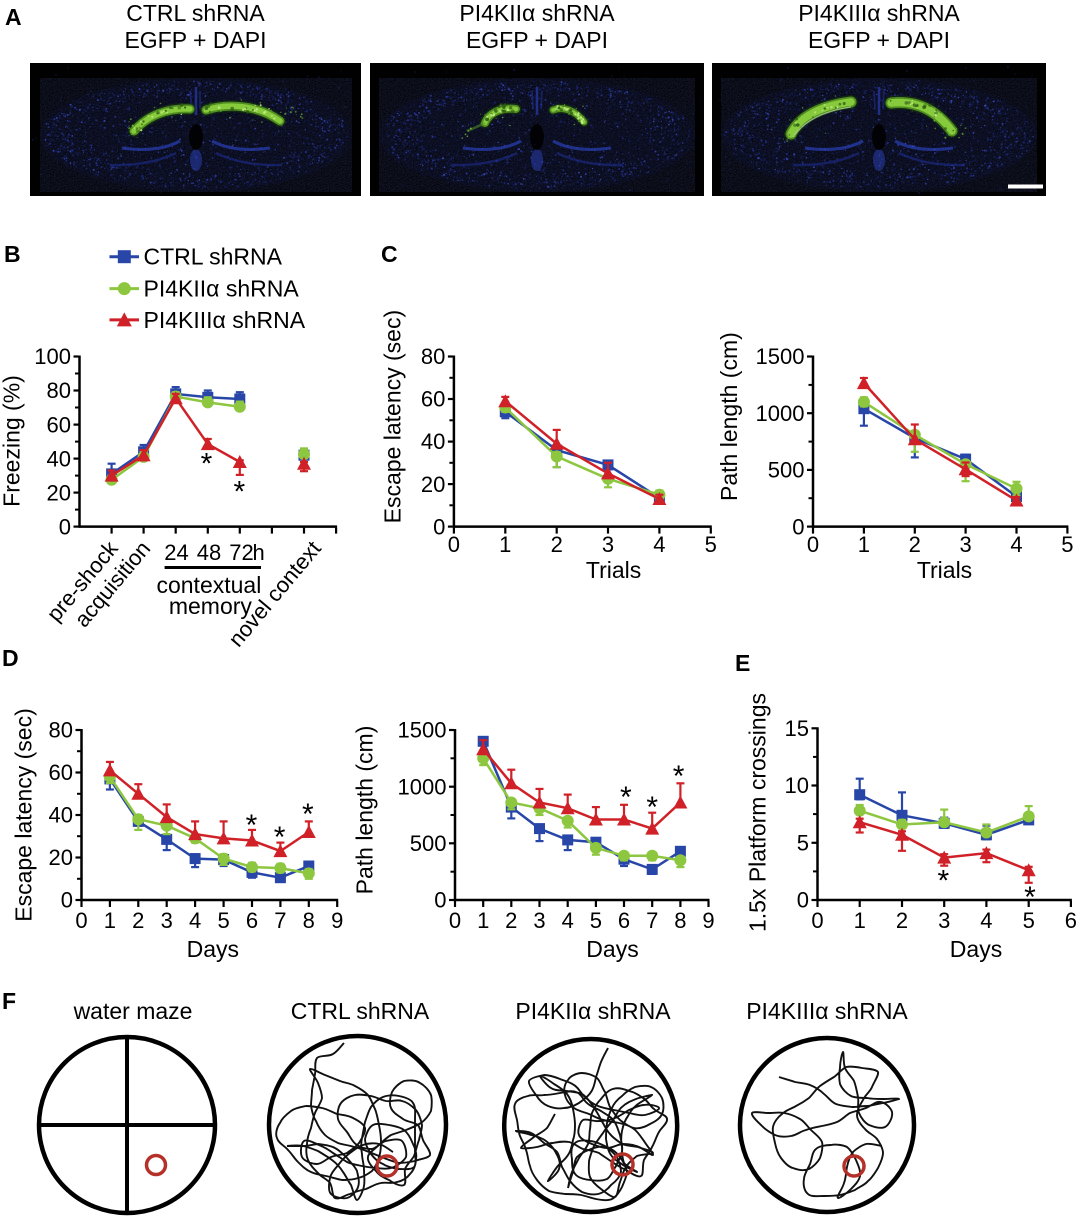 This screenshot has height=1221, width=1080. What do you see at coordinates (211, 606) in the screenshot?
I see `svg-text: memory` at bounding box center [211, 606].